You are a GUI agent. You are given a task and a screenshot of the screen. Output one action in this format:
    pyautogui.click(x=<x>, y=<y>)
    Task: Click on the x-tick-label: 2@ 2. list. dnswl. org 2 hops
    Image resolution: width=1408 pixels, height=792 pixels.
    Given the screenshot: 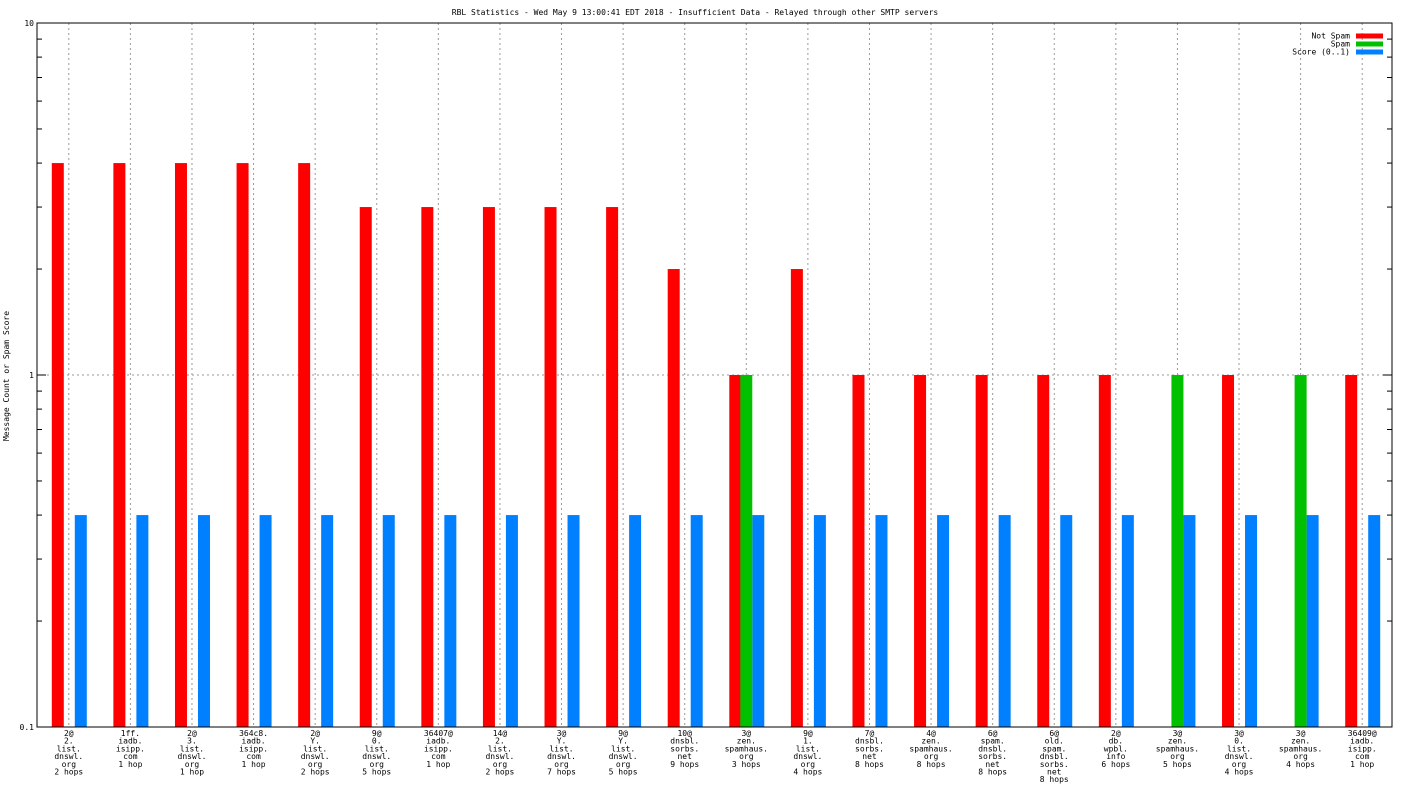 What is the action you would take?
    pyautogui.click(x=68, y=753)
    